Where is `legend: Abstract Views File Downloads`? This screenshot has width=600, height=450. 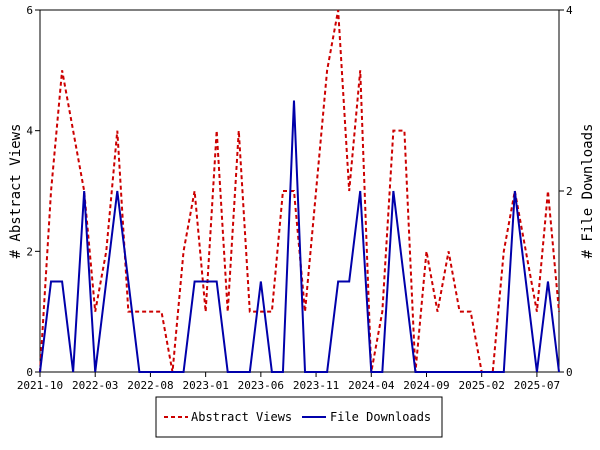 legend: Abstract Views File Downloads is located at coordinates (299, 417).